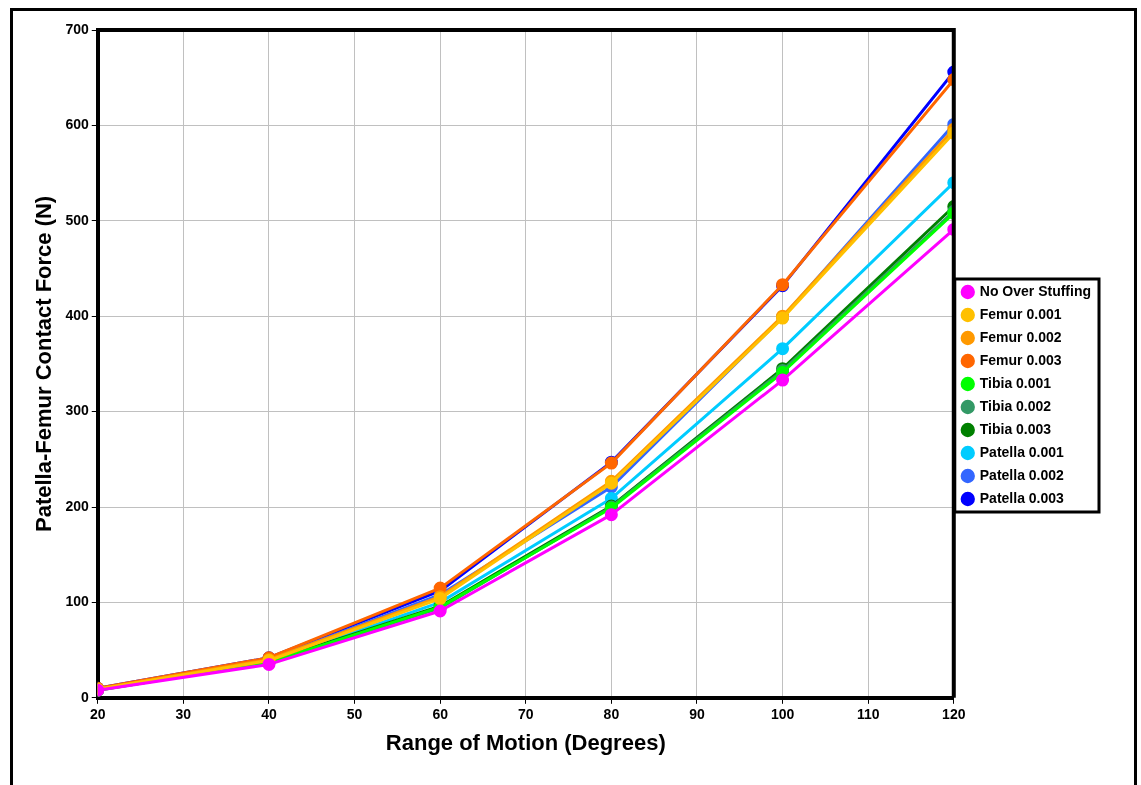 This screenshot has width=1141, height=785. I want to click on legend-label: Patella 0.001, so click(1022, 451).